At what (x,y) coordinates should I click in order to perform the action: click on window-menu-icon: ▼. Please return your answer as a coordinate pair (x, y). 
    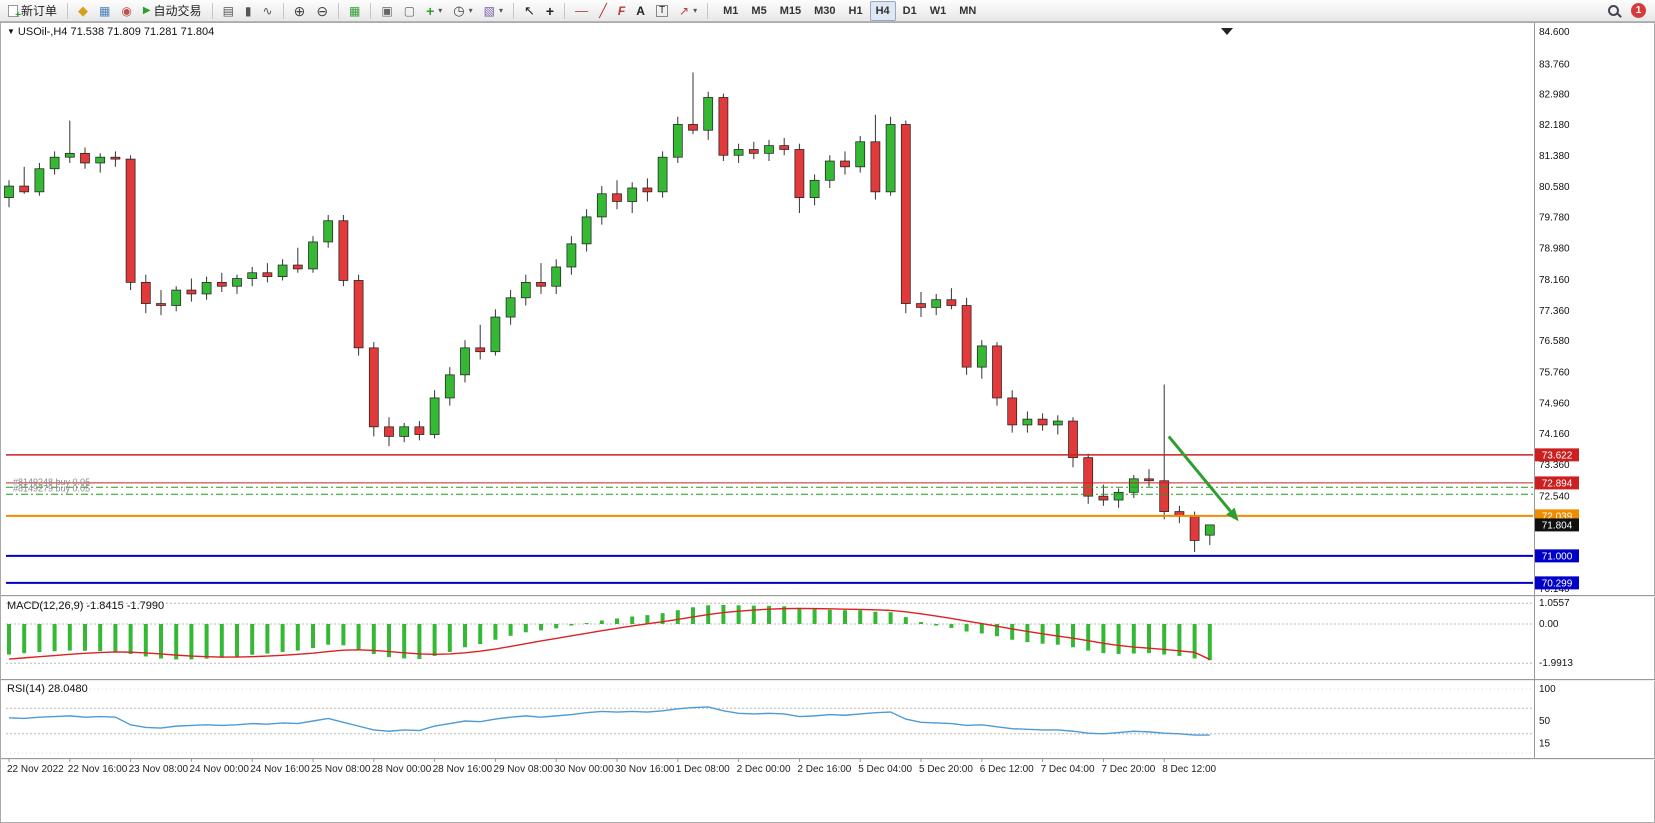
    Looking at the image, I should click on (11, 31).